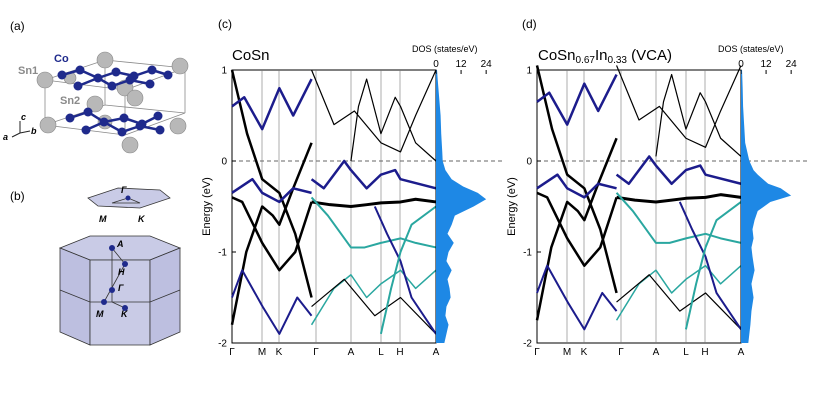  I want to click on surface-k-label: K, so click(142, 219).